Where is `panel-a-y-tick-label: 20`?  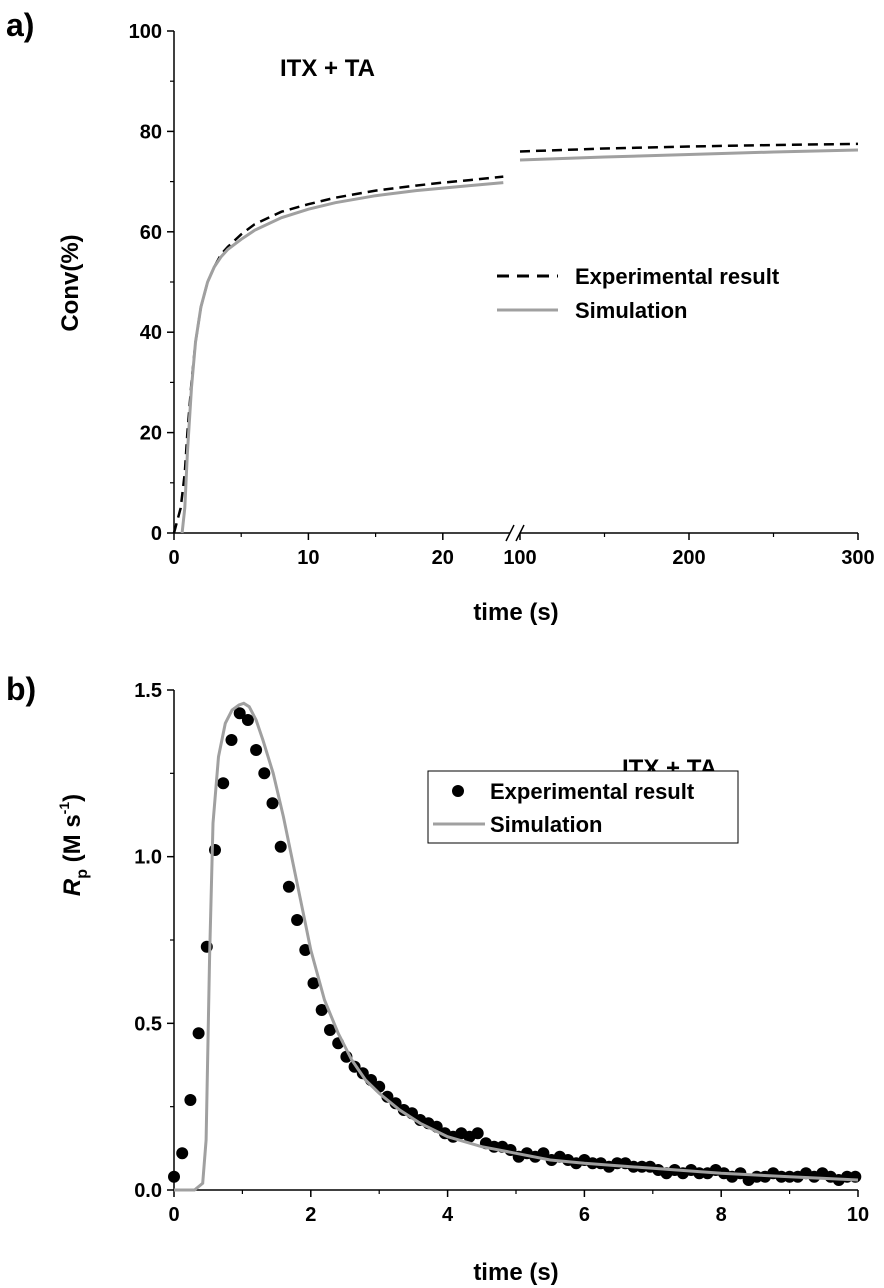 panel-a-y-tick-label: 20 is located at coordinates (151, 434).